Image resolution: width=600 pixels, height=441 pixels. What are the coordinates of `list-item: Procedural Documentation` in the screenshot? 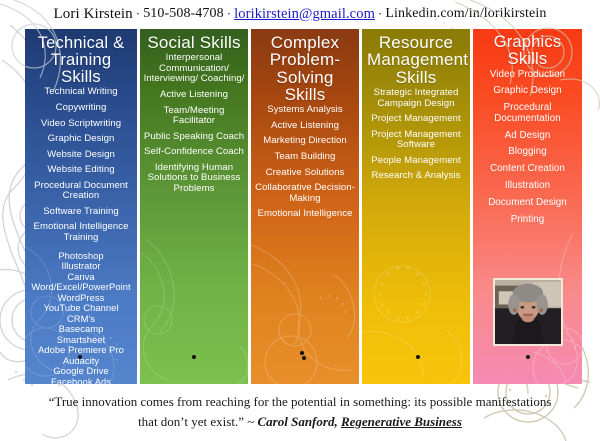 It's located at (527, 113).